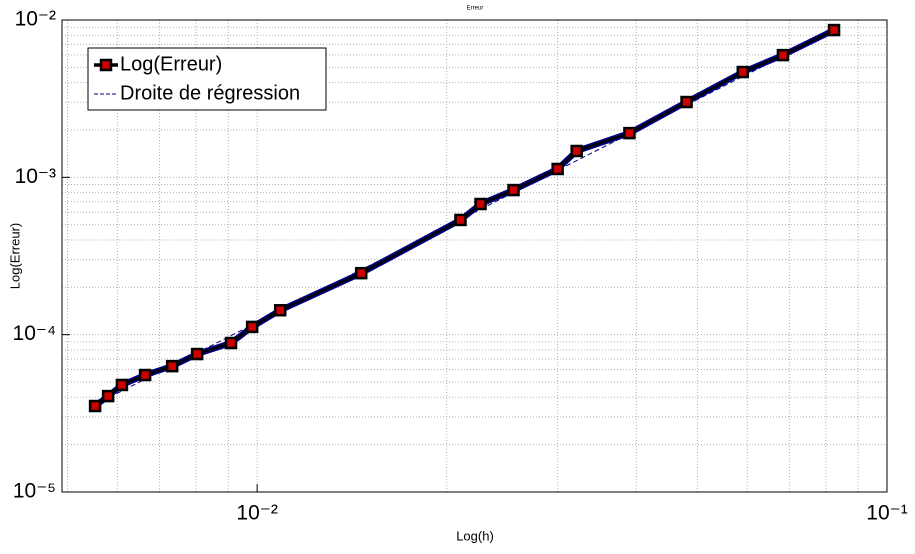 Image resolution: width=915 pixels, height=554 pixels. What do you see at coordinates (34, 491) in the screenshot?
I see `y-tick-label: 10⁻⁵` at bounding box center [34, 491].